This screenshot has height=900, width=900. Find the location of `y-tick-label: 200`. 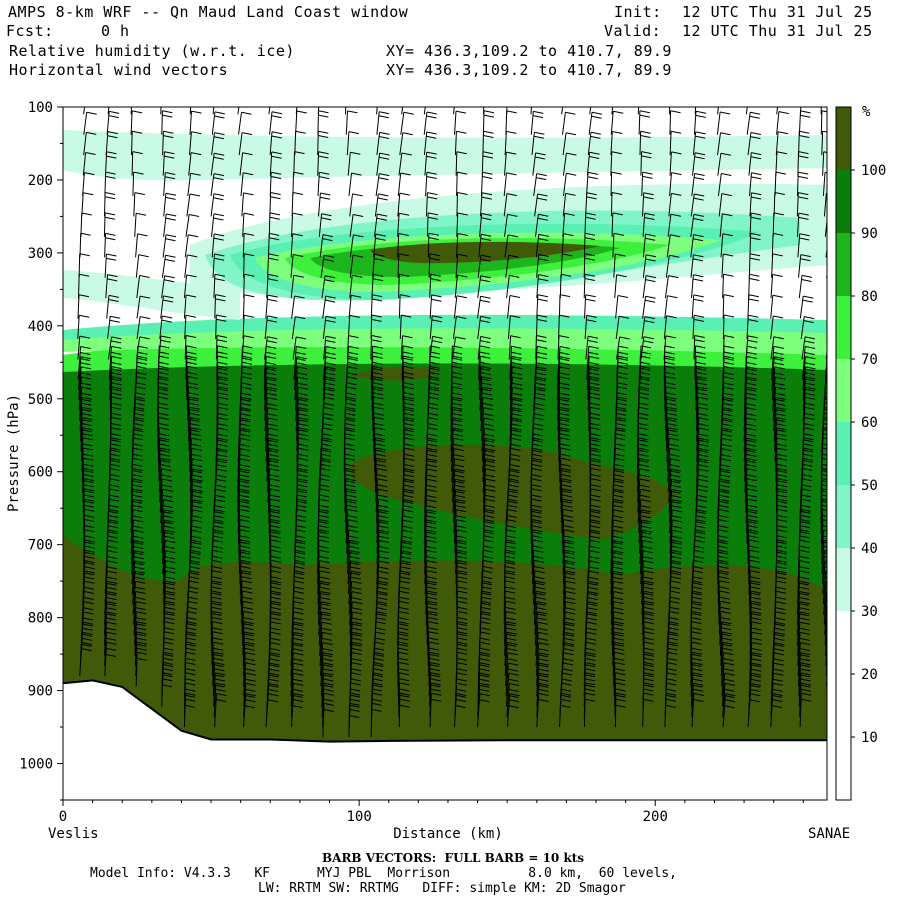

y-tick-label: 200 is located at coordinates (40, 181).